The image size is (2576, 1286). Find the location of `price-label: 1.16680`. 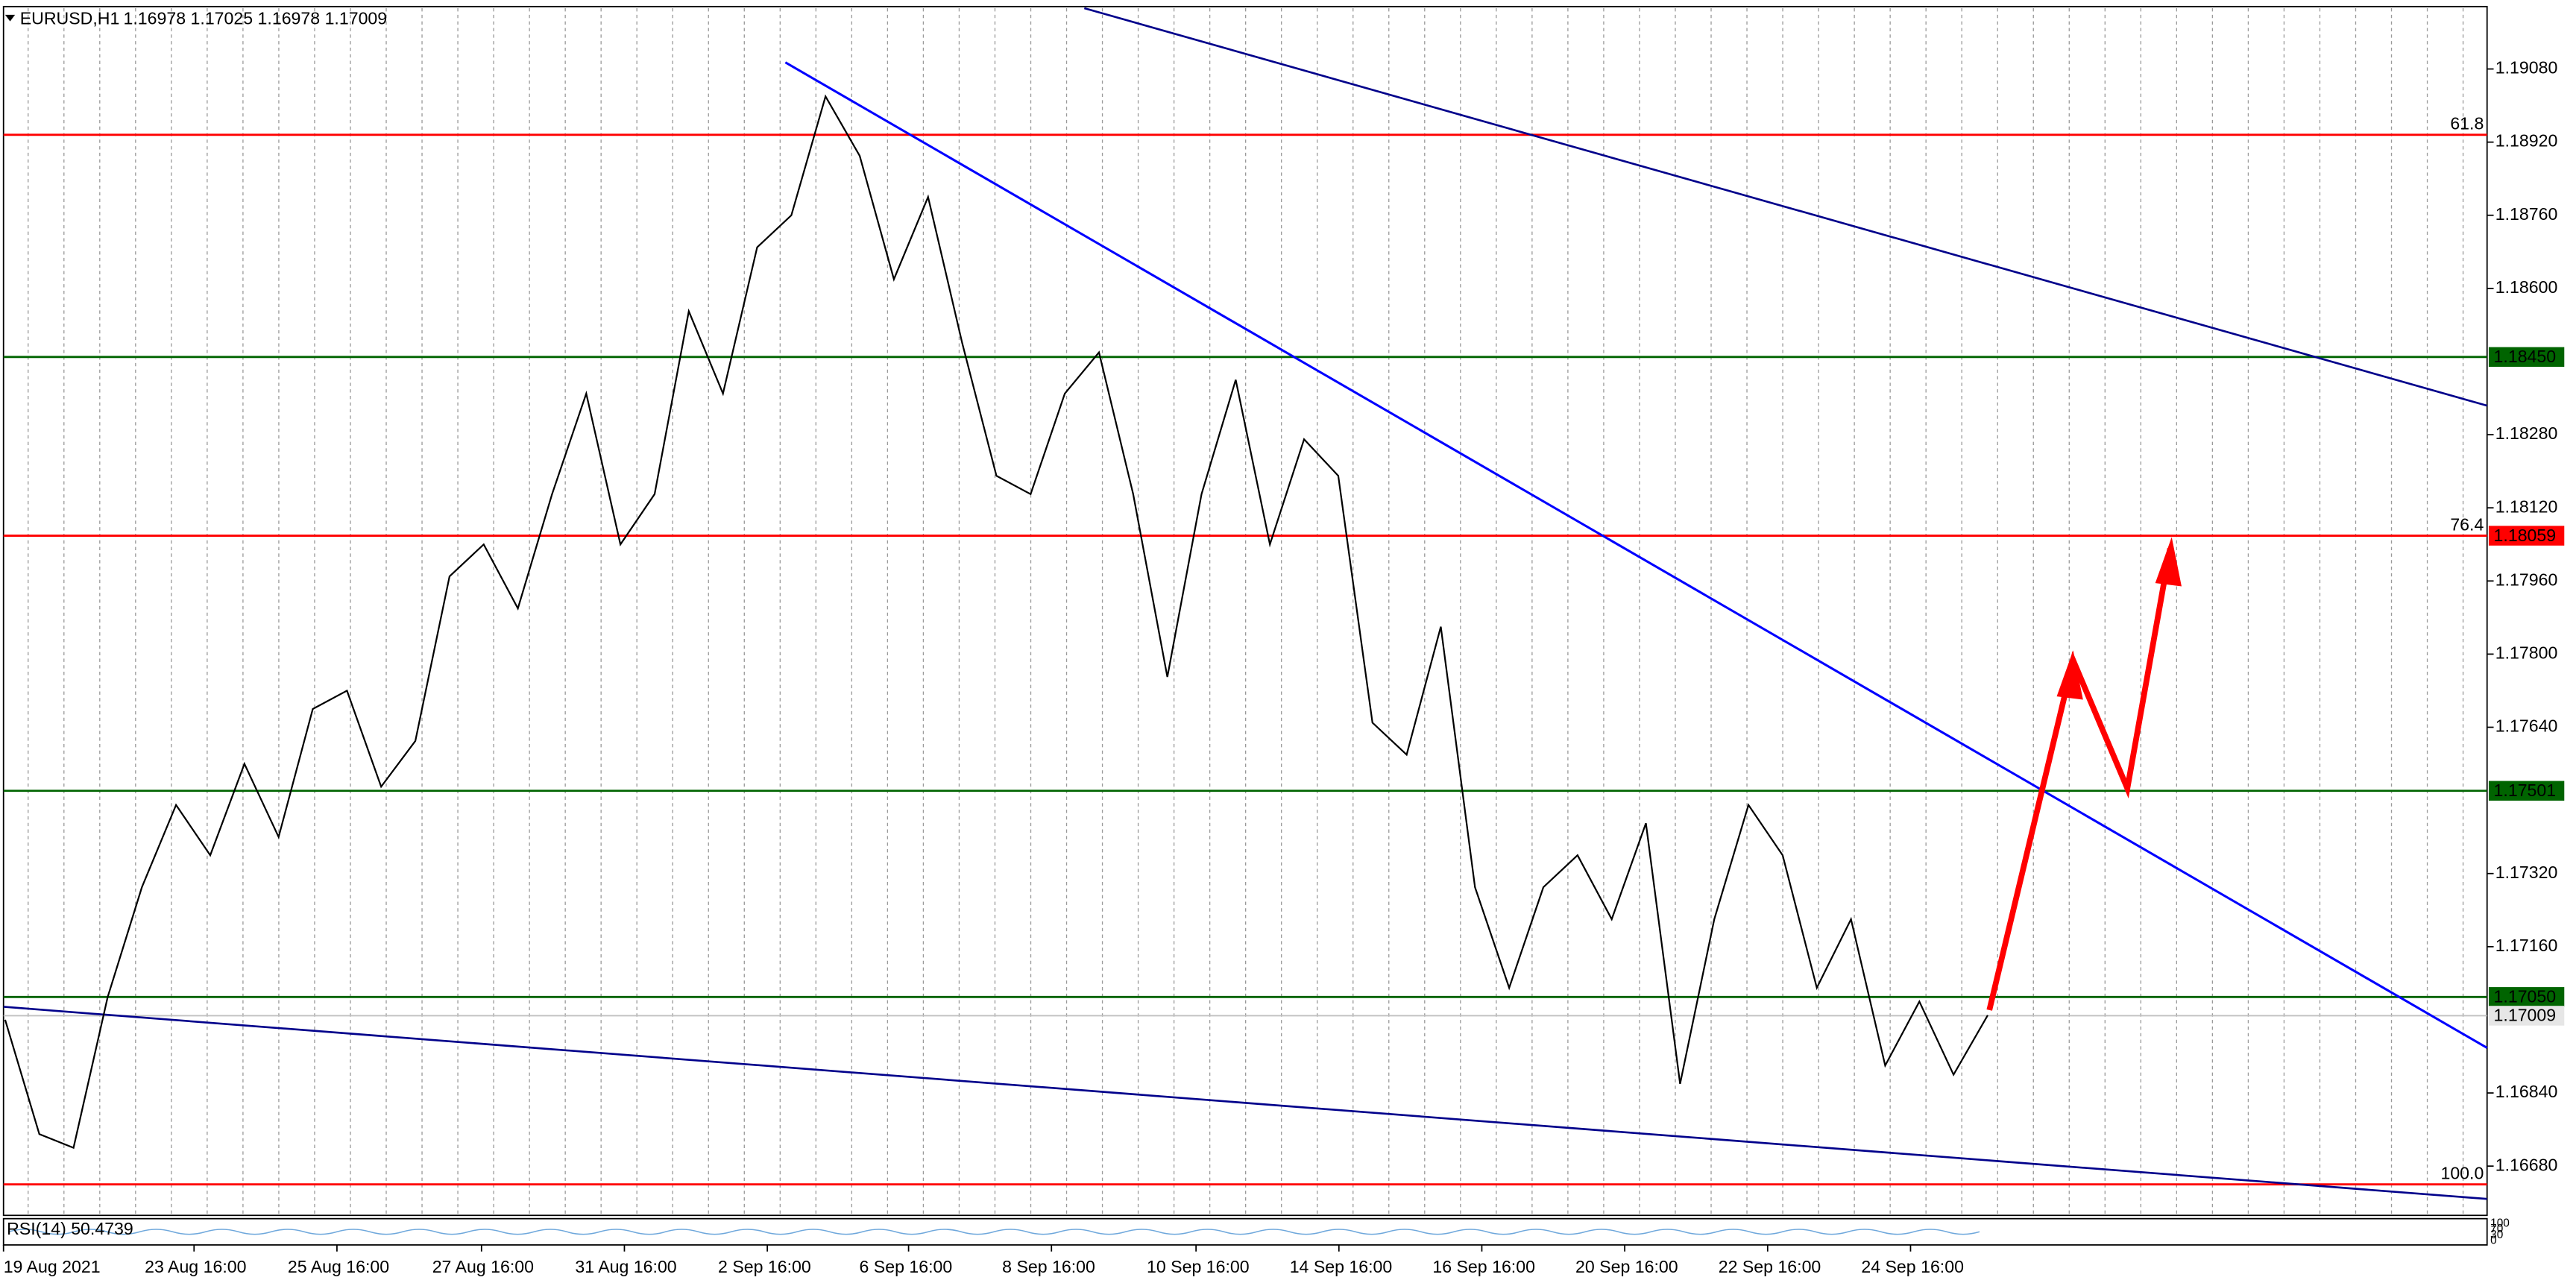

price-label: 1.16680 is located at coordinates (2526, 1164).